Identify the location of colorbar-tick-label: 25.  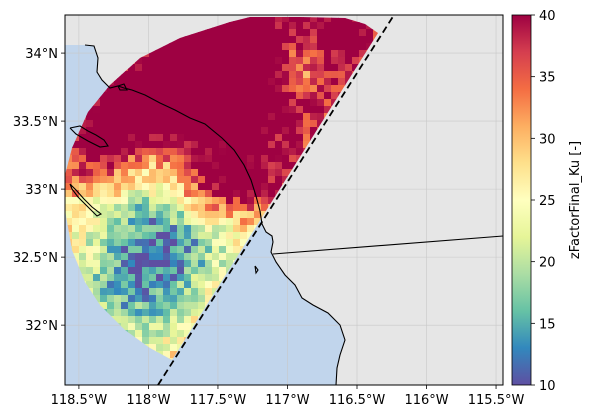
(547, 201).